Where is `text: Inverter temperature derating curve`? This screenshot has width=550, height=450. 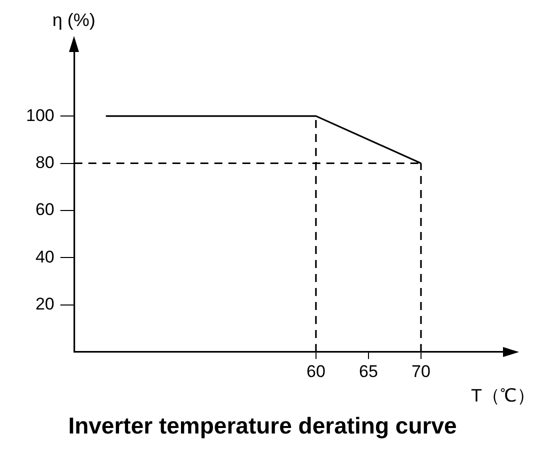 text: Inverter temperature derating curve is located at coordinates (262, 425).